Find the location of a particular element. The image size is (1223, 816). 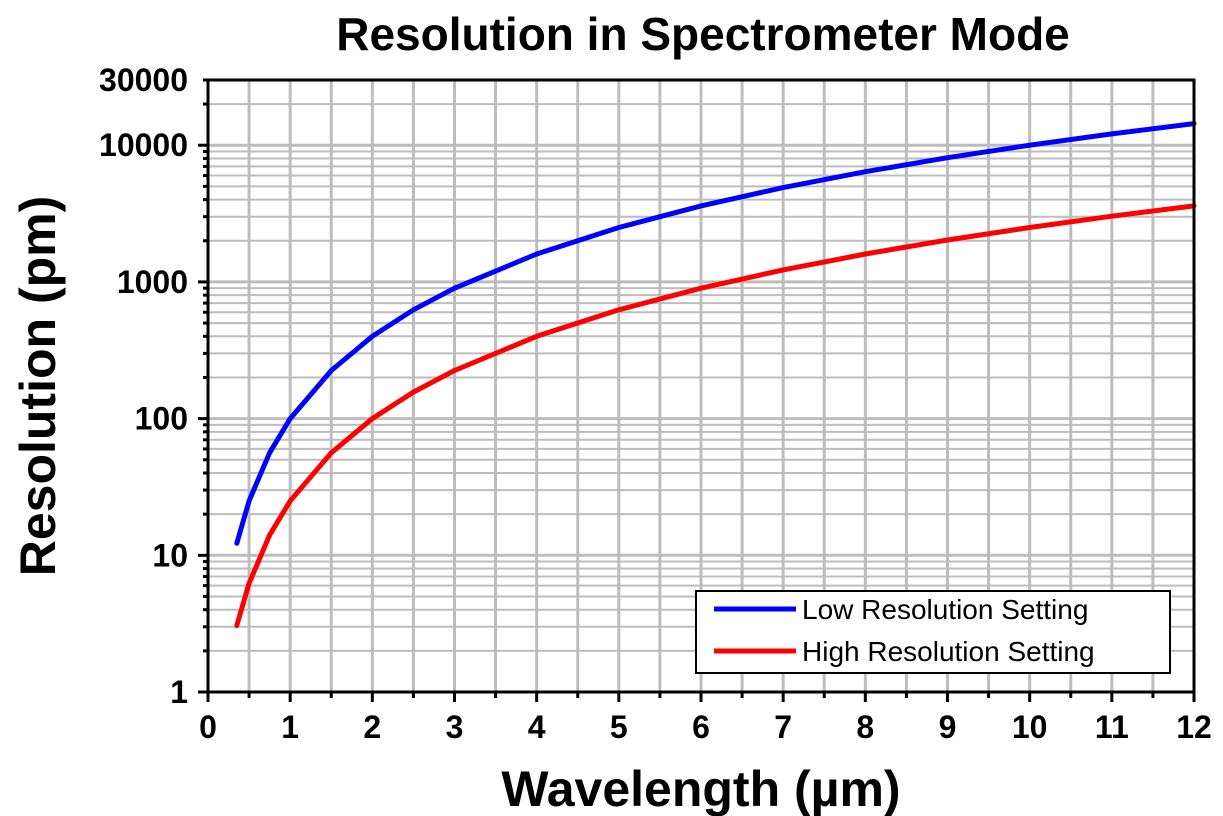

x-tick-label: 5 is located at coordinates (619, 727).